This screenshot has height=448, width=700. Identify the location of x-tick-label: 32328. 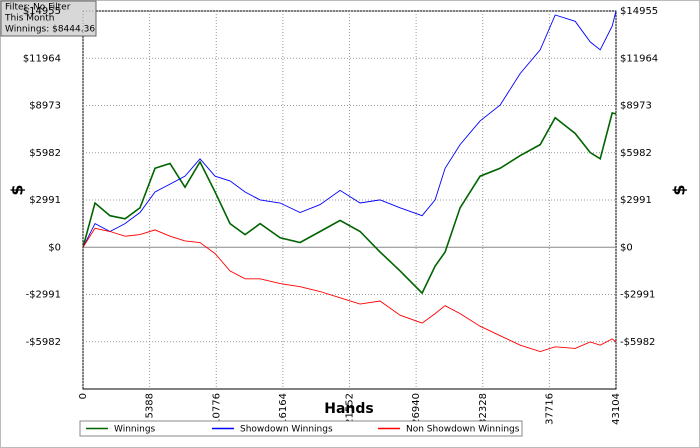
(483, 409).